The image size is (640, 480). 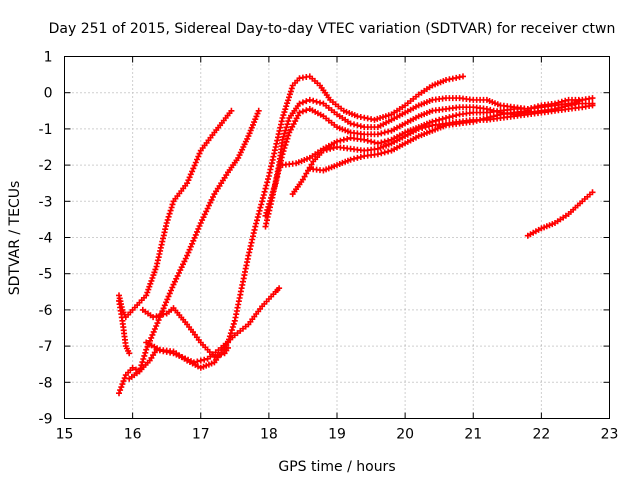 What do you see at coordinates (46, 166) in the screenshot?
I see `y-tick-label: -2` at bounding box center [46, 166].